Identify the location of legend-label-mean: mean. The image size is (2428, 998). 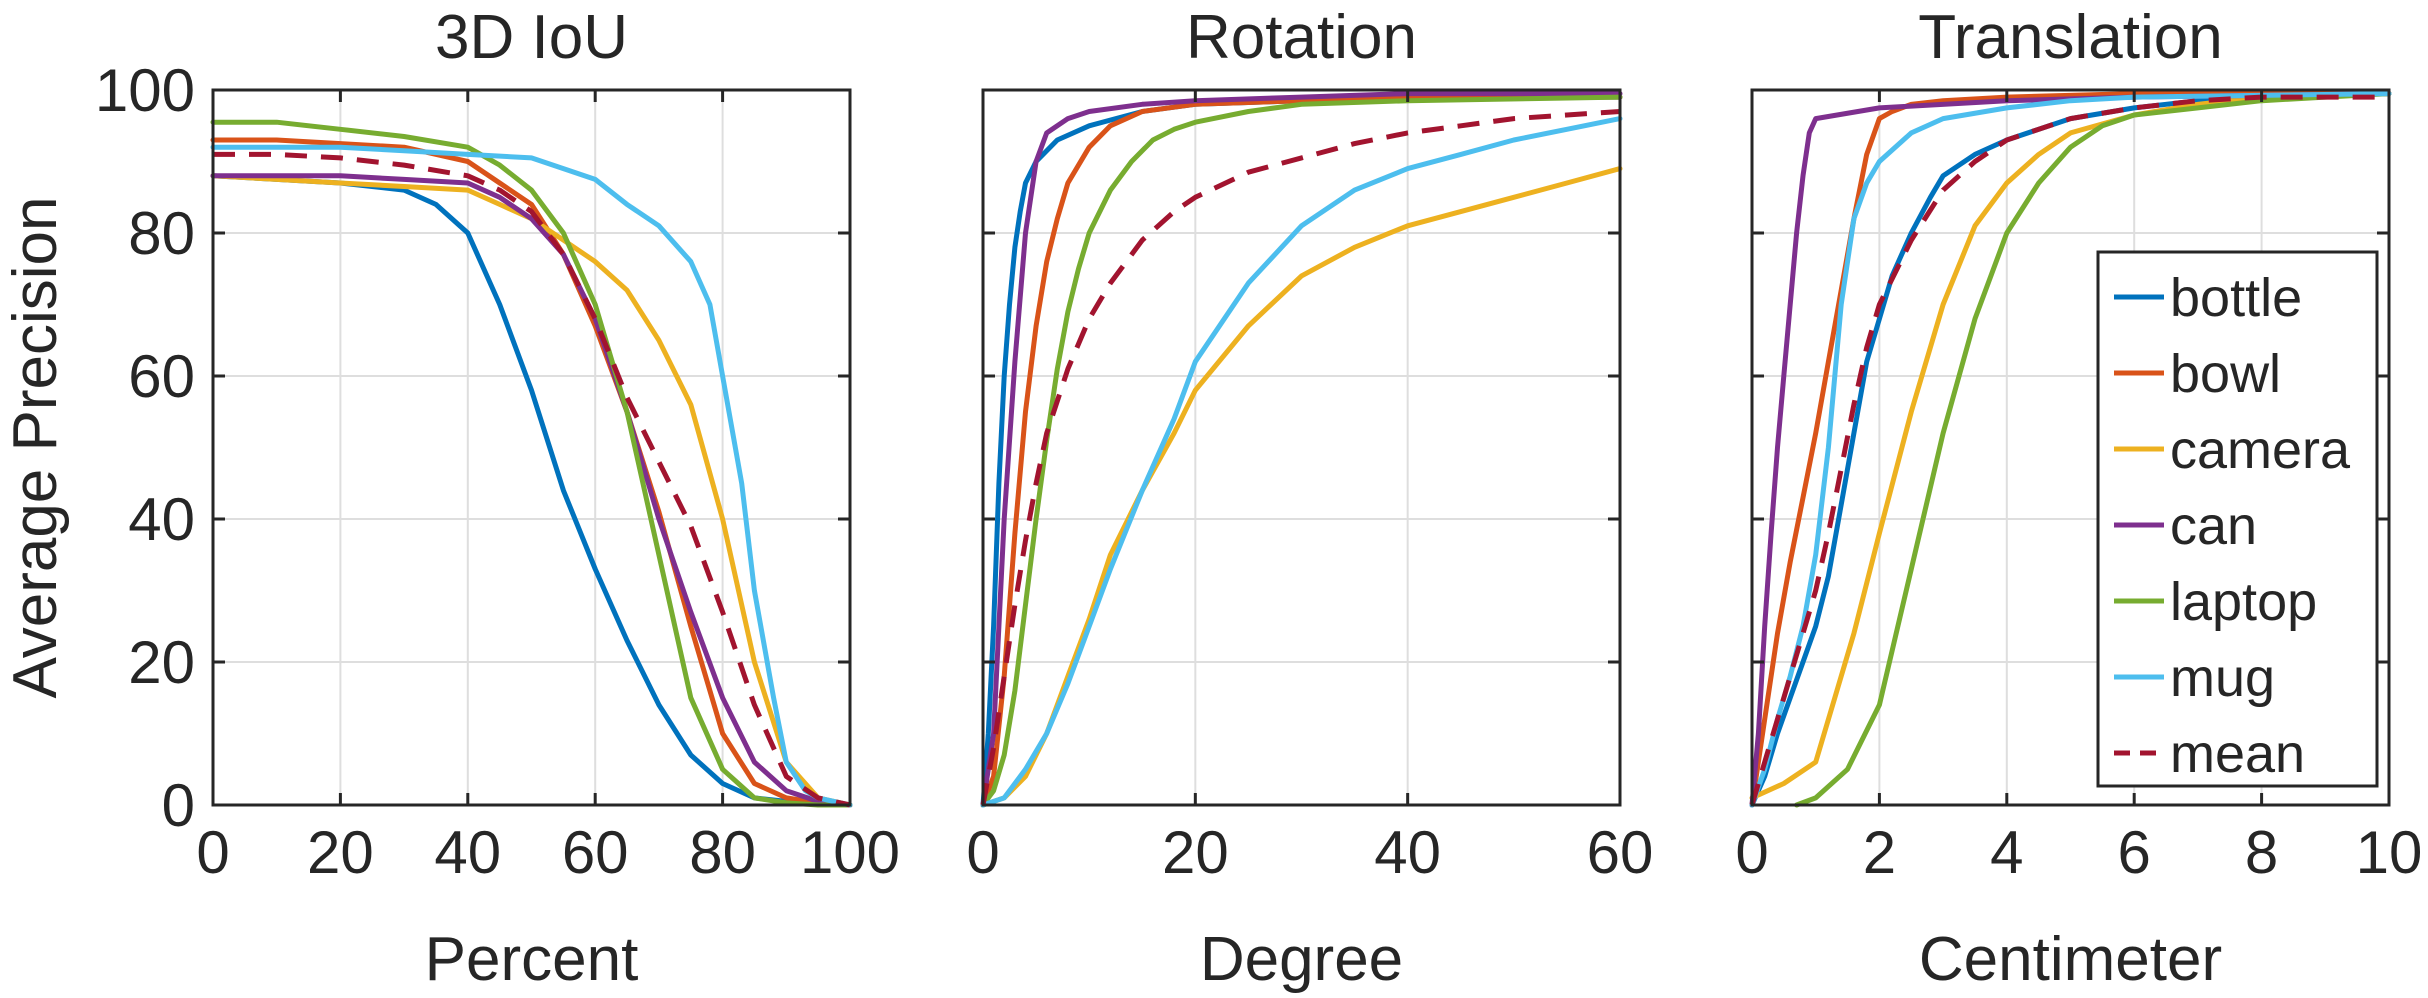
(2237, 754).